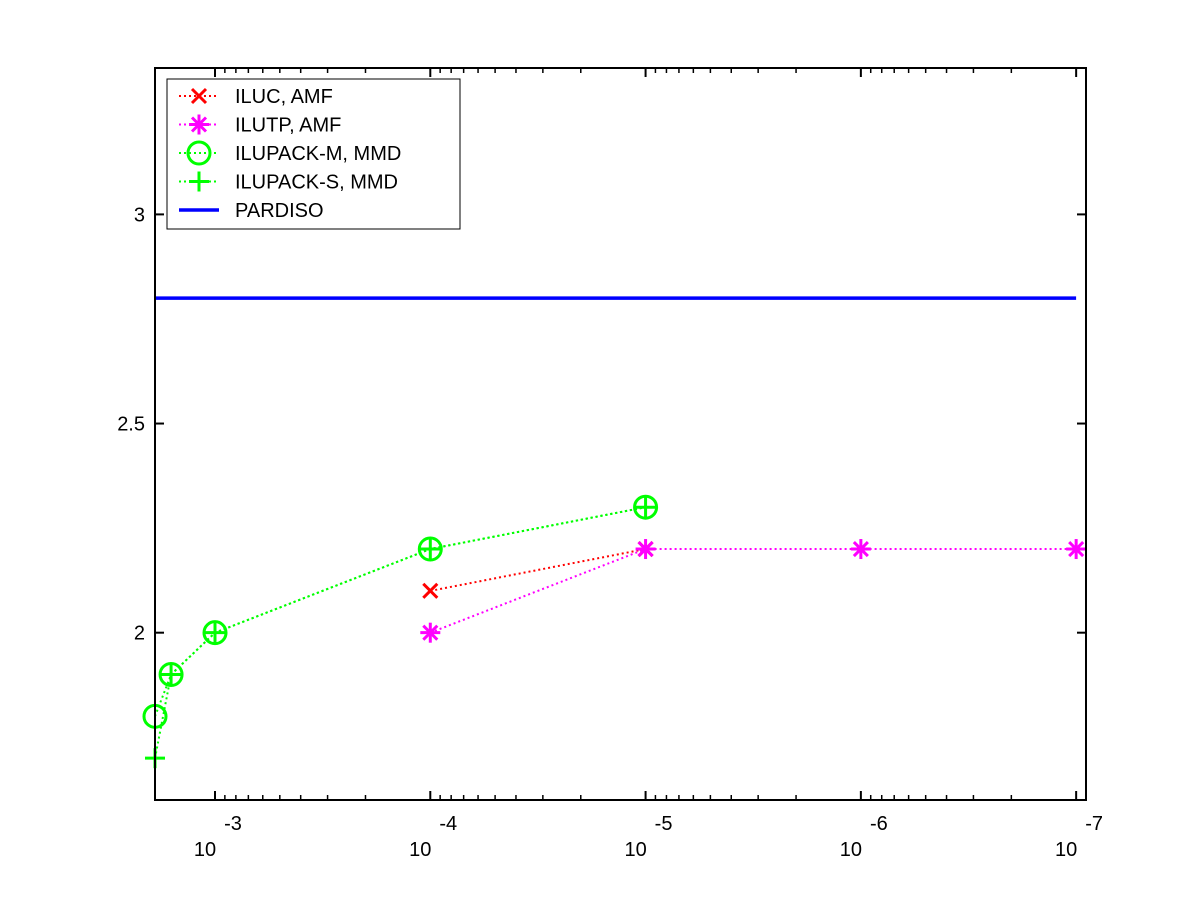 This screenshot has width=1200, height=900. Describe the element at coordinates (288, 126) in the screenshot. I see `legend-label-1: ILUTP, AMF` at that location.